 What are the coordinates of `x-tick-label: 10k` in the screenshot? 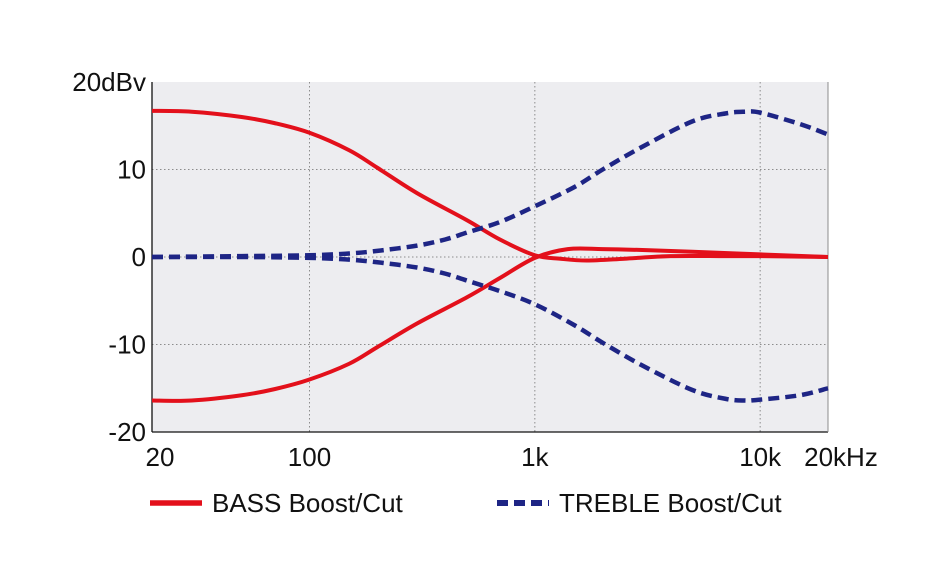 It's located at (760, 457).